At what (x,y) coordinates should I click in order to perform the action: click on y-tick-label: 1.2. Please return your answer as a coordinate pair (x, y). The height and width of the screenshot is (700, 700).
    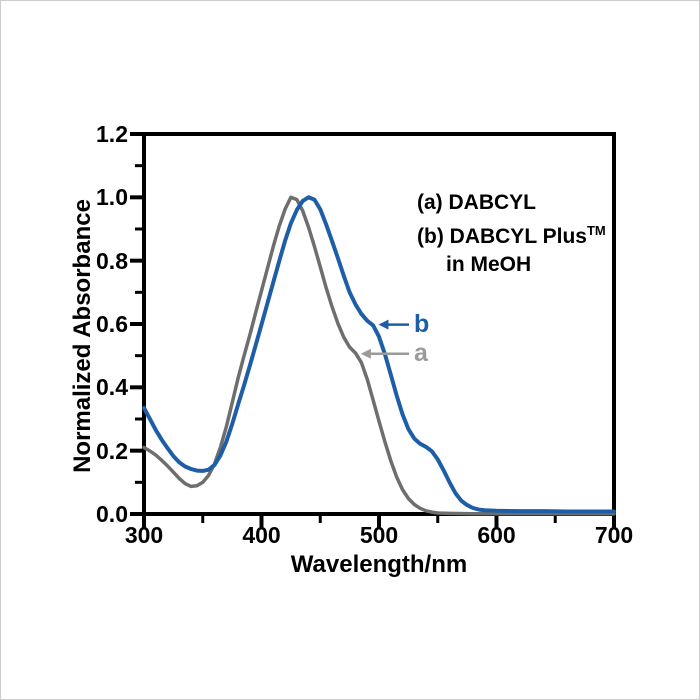
    Looking at the image, I should click on (112, 134).